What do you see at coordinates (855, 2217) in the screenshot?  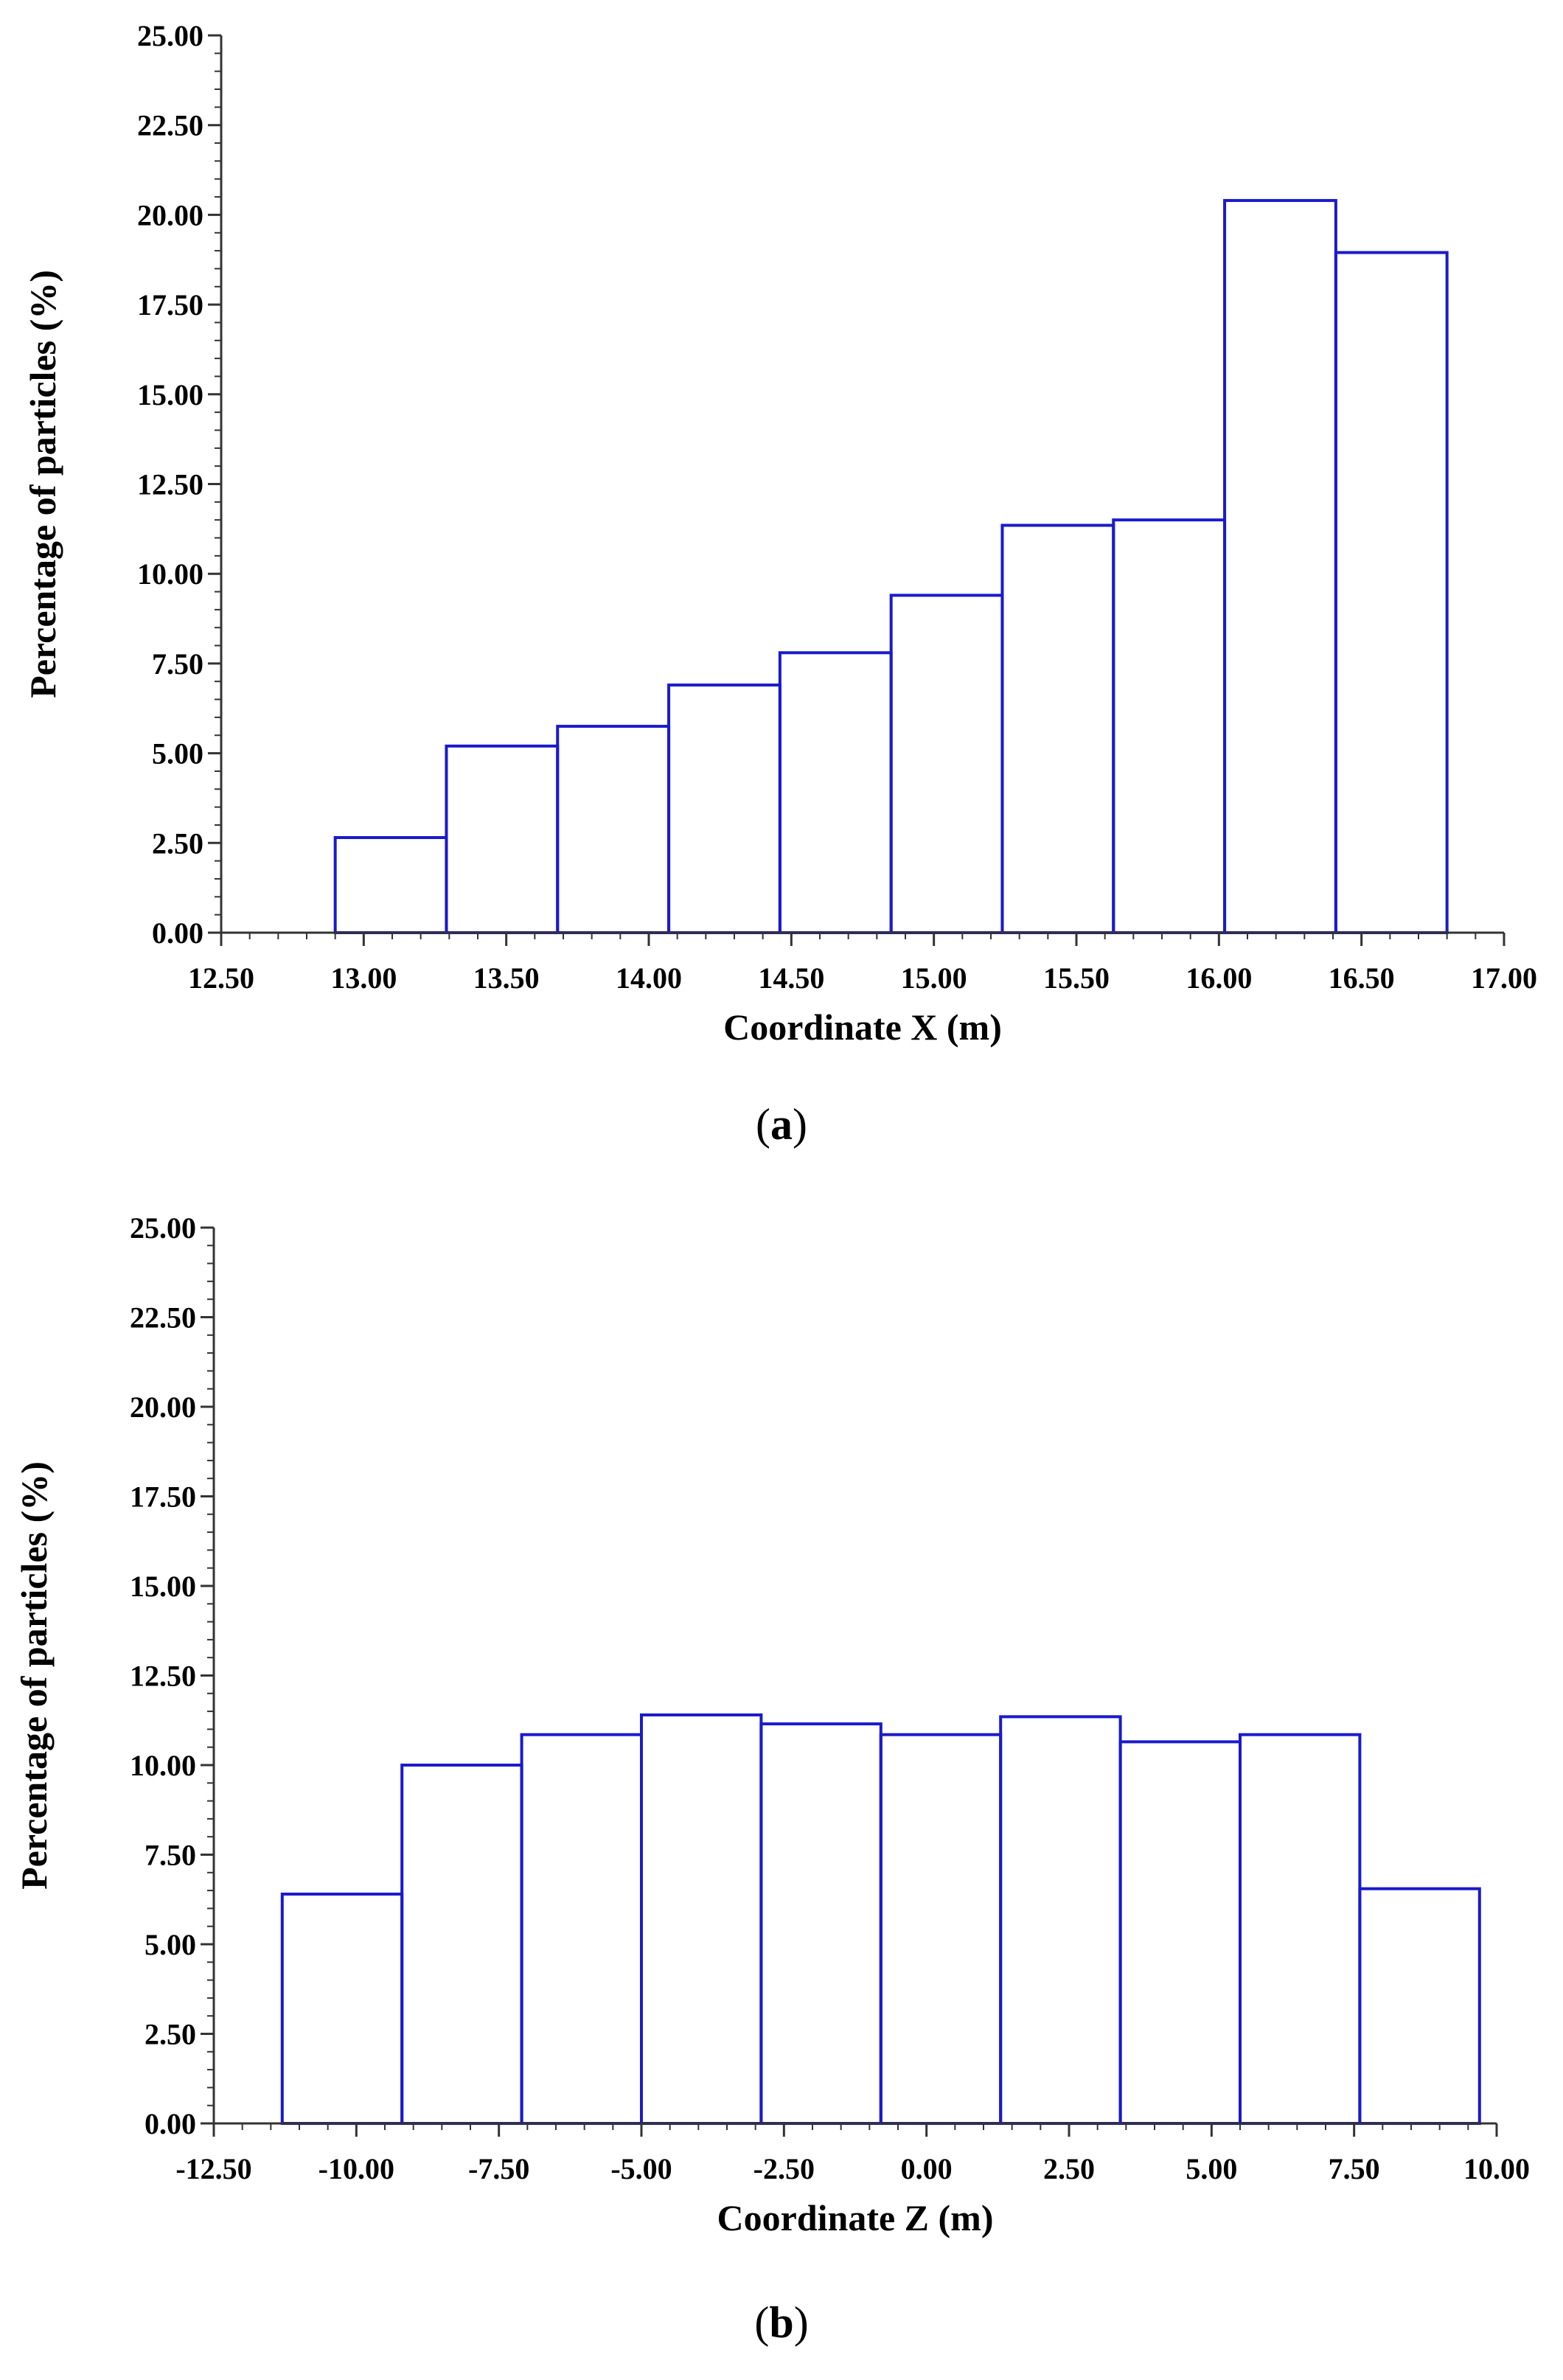 I see `x-axis-title: Coordinate Z (m)` at bounding box center [855, 2217].